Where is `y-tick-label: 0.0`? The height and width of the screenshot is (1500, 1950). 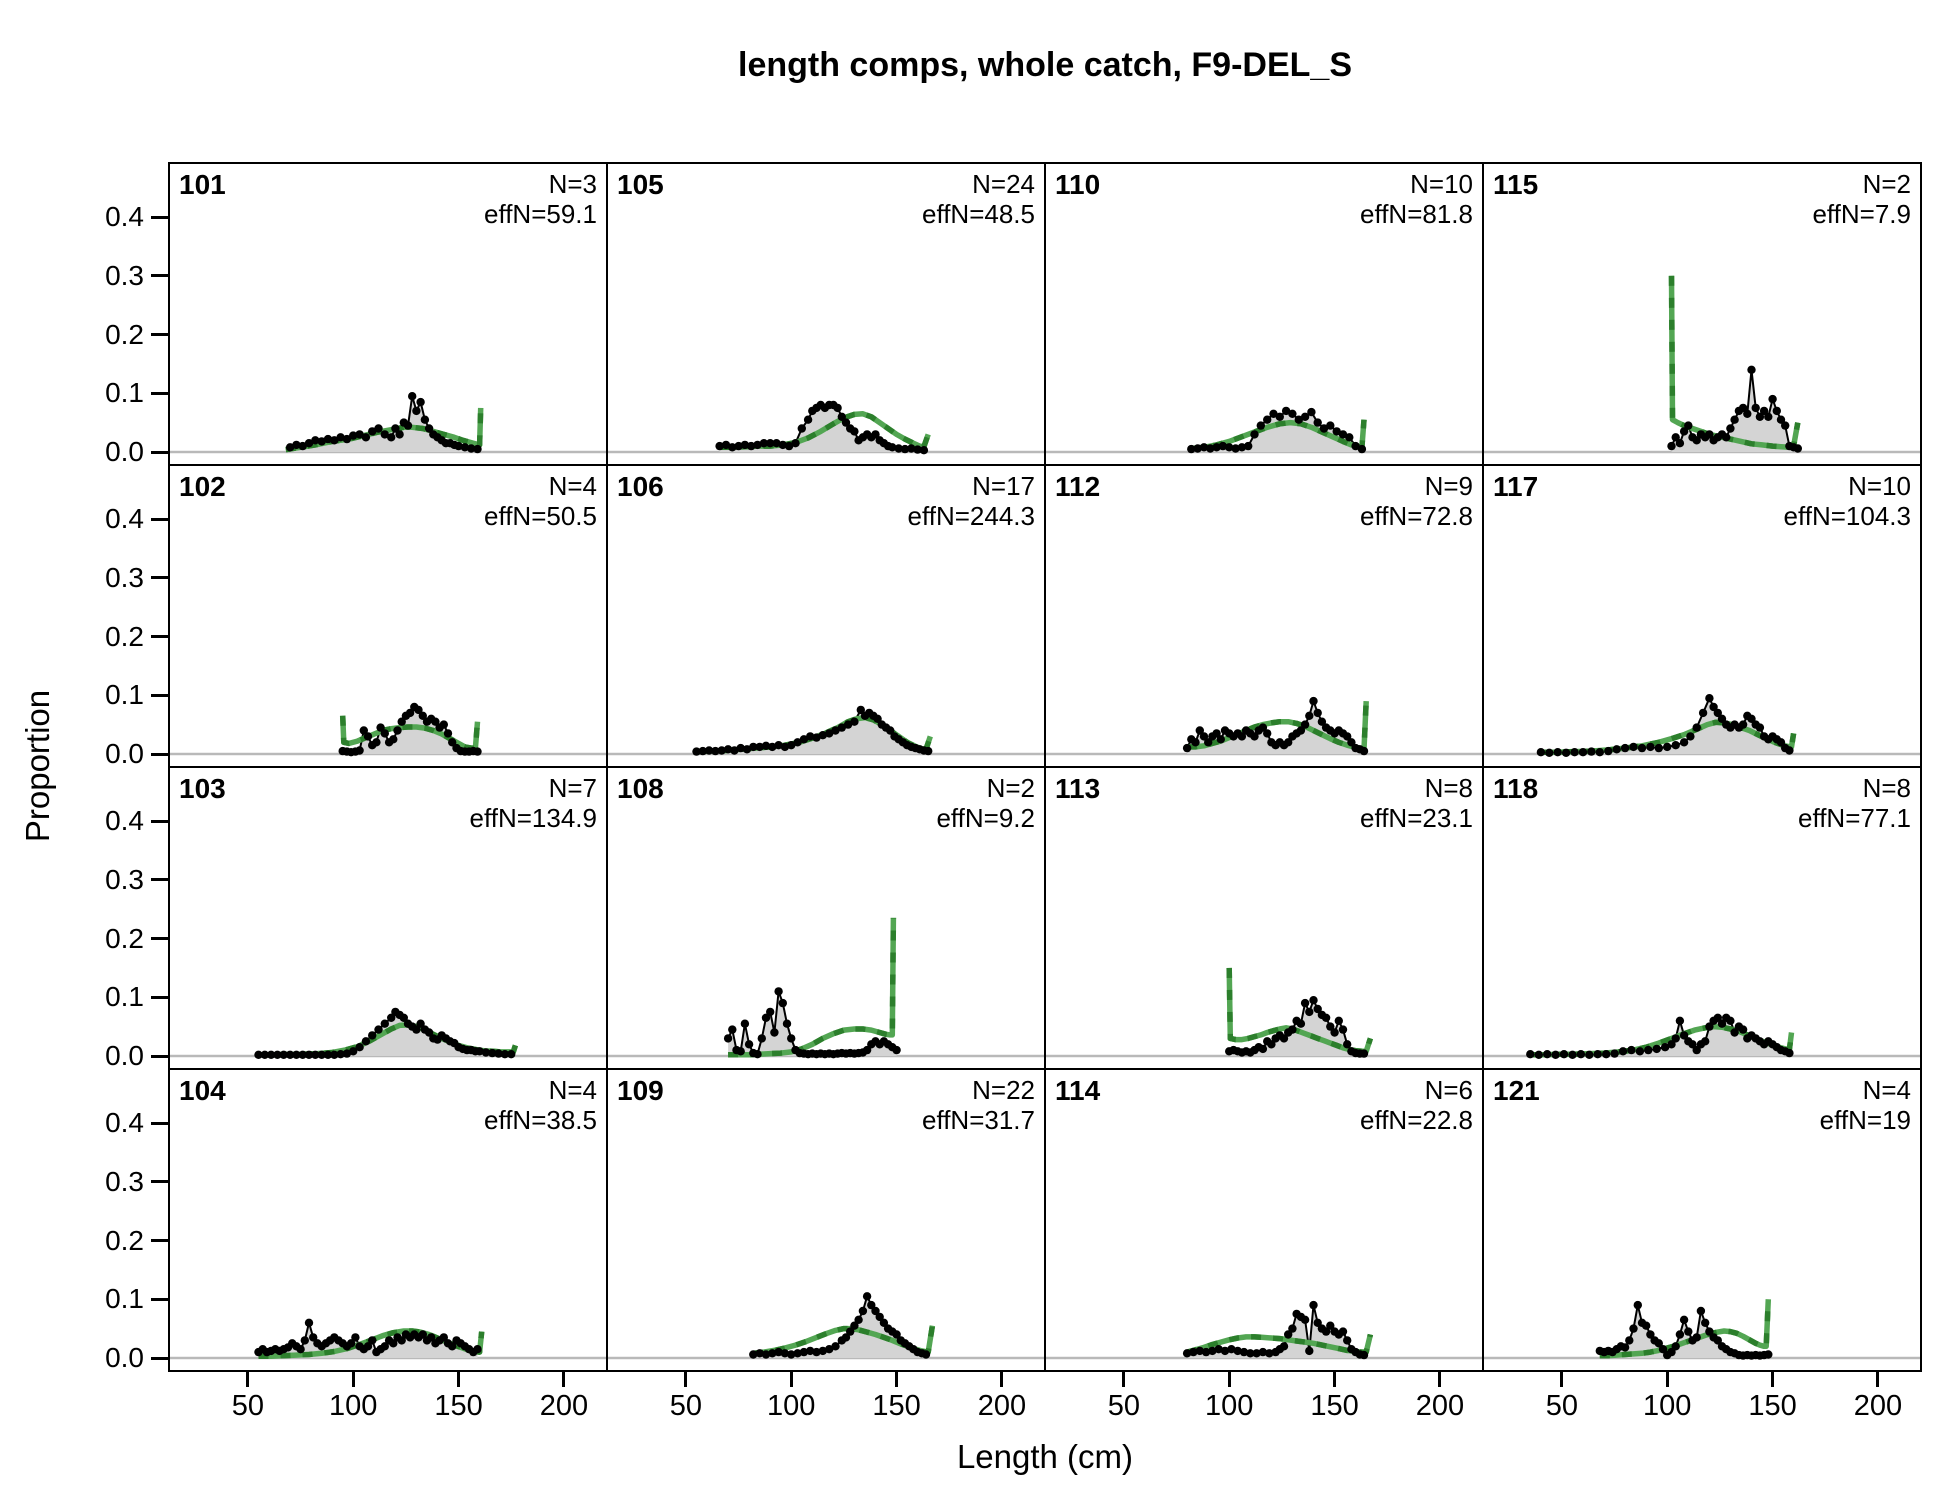
y-tick-label: 0.0 is located at coordinates (124, 1357).